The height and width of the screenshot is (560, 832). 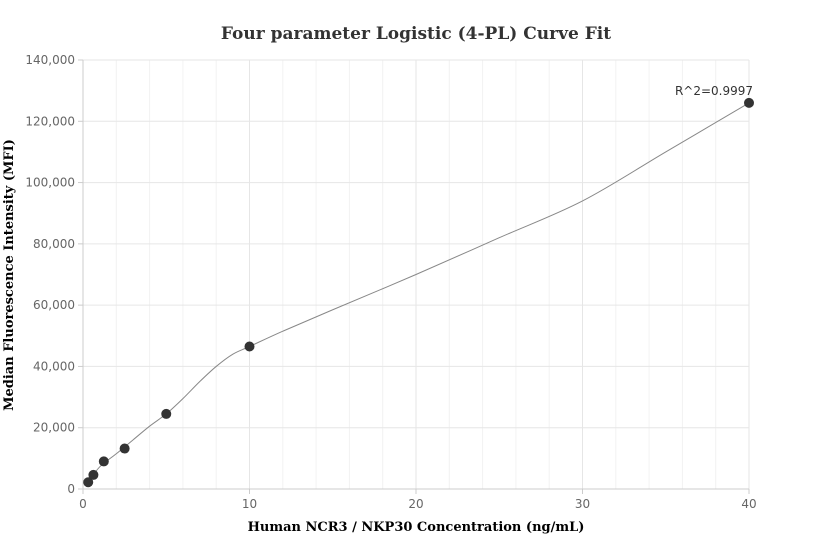 I want to click on y-tick-label: 100,000, so click(x=50, y=183).